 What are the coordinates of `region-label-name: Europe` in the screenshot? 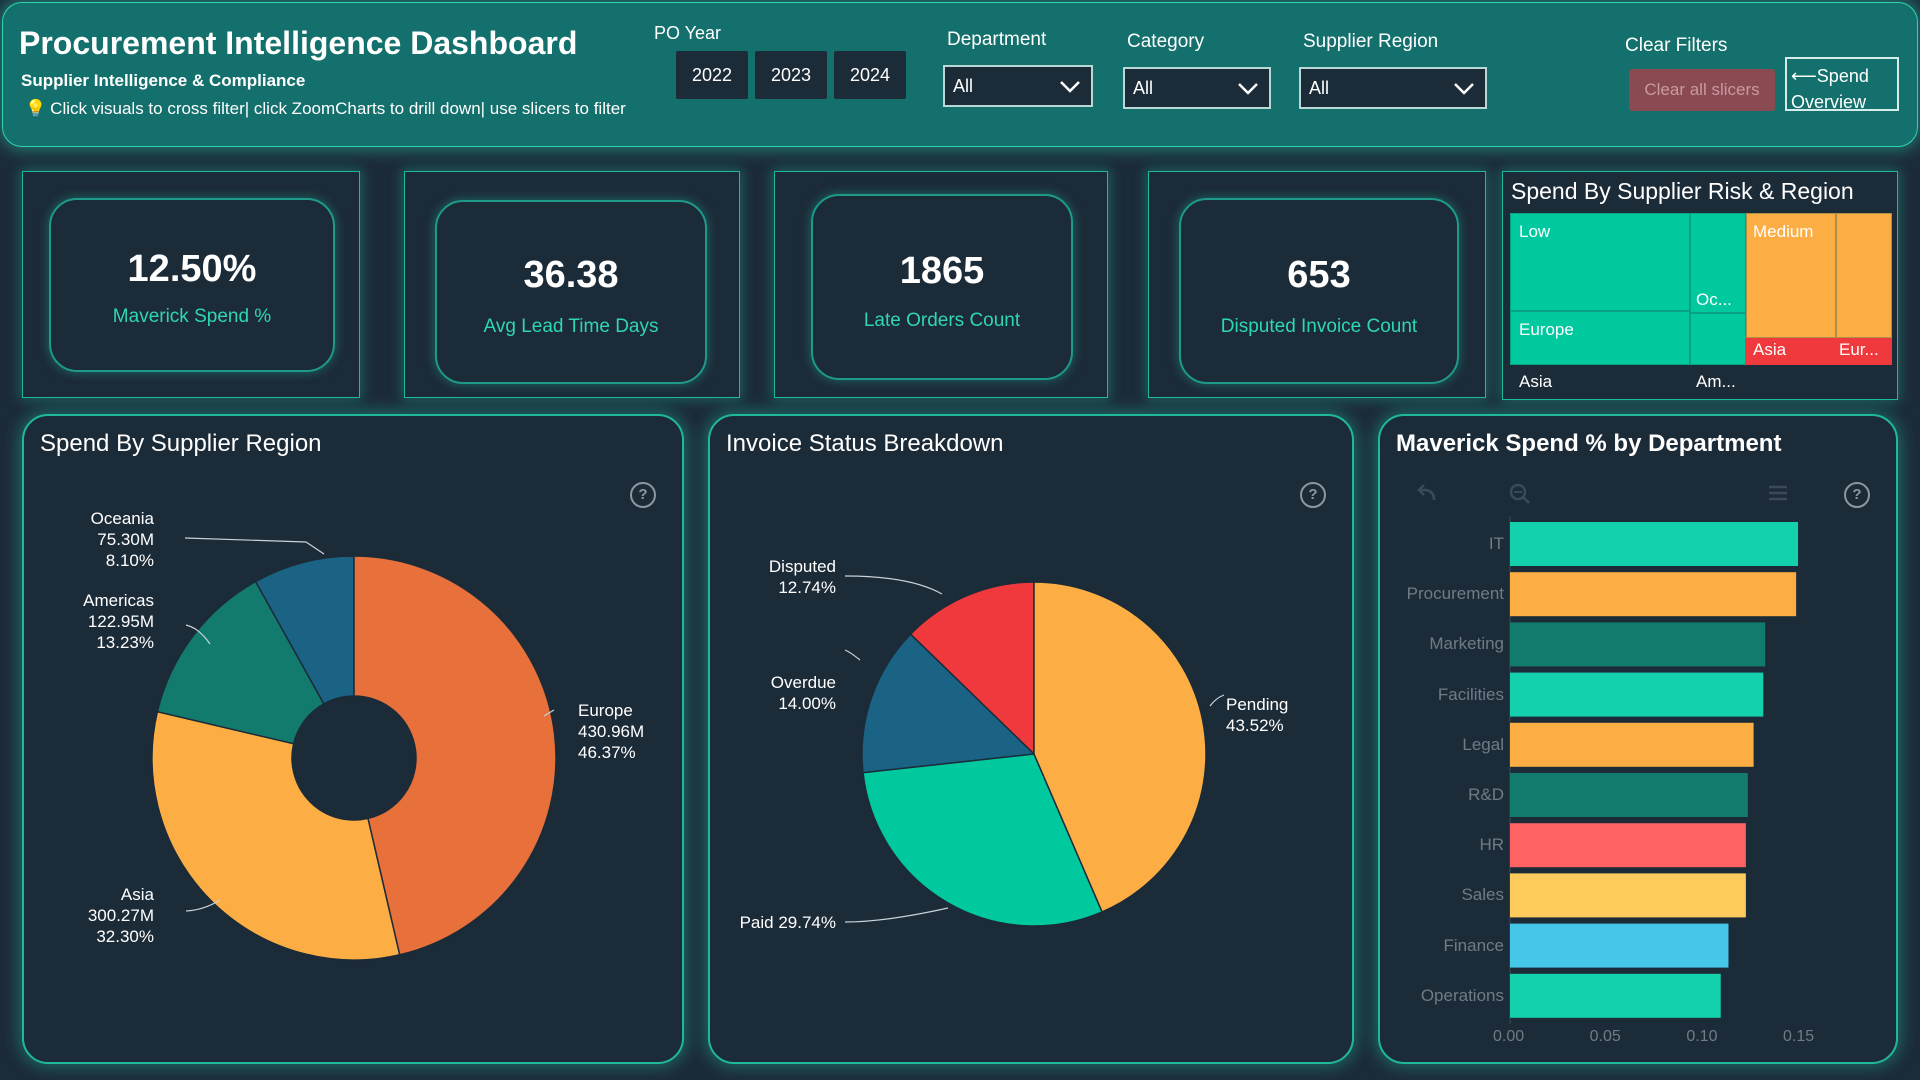 It's located at (605, 710).